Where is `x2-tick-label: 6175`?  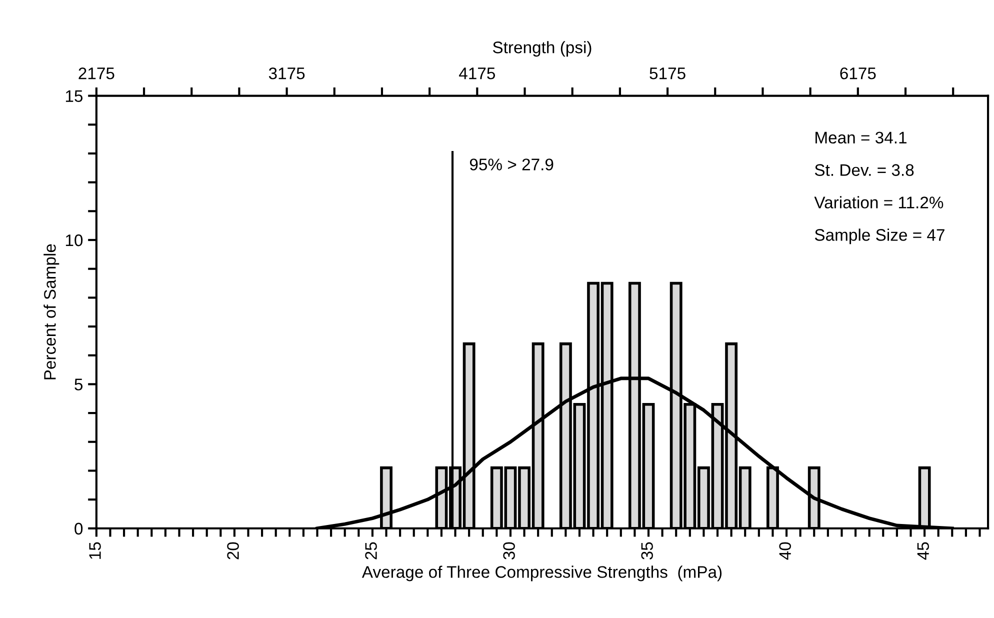
x2-tick-label: 6175 is located at coordinates (858, 74).